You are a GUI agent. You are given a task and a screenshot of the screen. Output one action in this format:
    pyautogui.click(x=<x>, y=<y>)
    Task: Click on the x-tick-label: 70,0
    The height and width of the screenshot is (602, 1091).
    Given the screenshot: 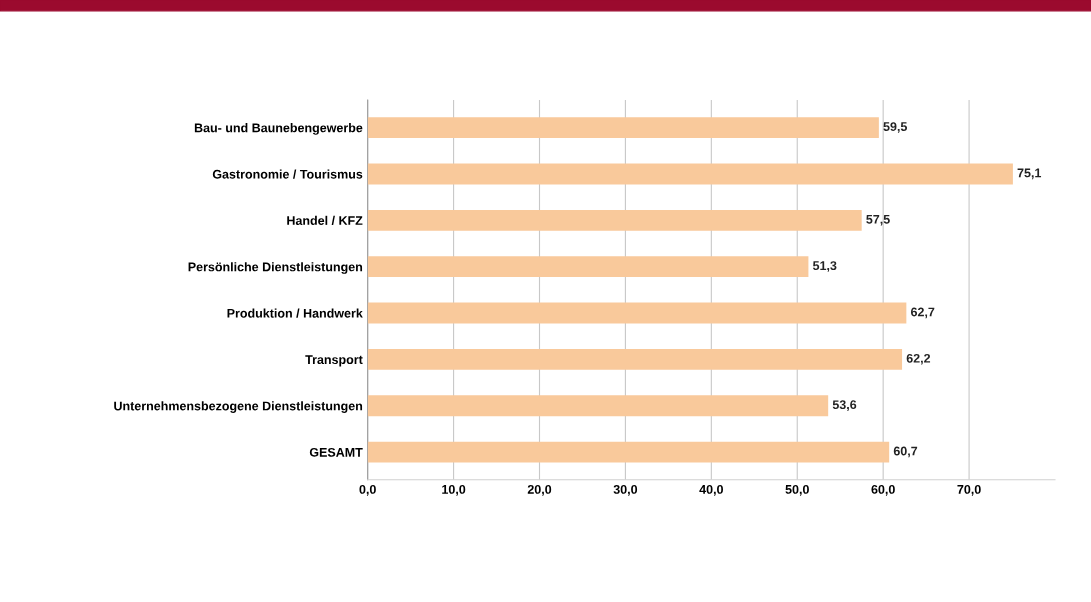 What is the action you would take?
    pyautogui.click(x=969, y=490)
    